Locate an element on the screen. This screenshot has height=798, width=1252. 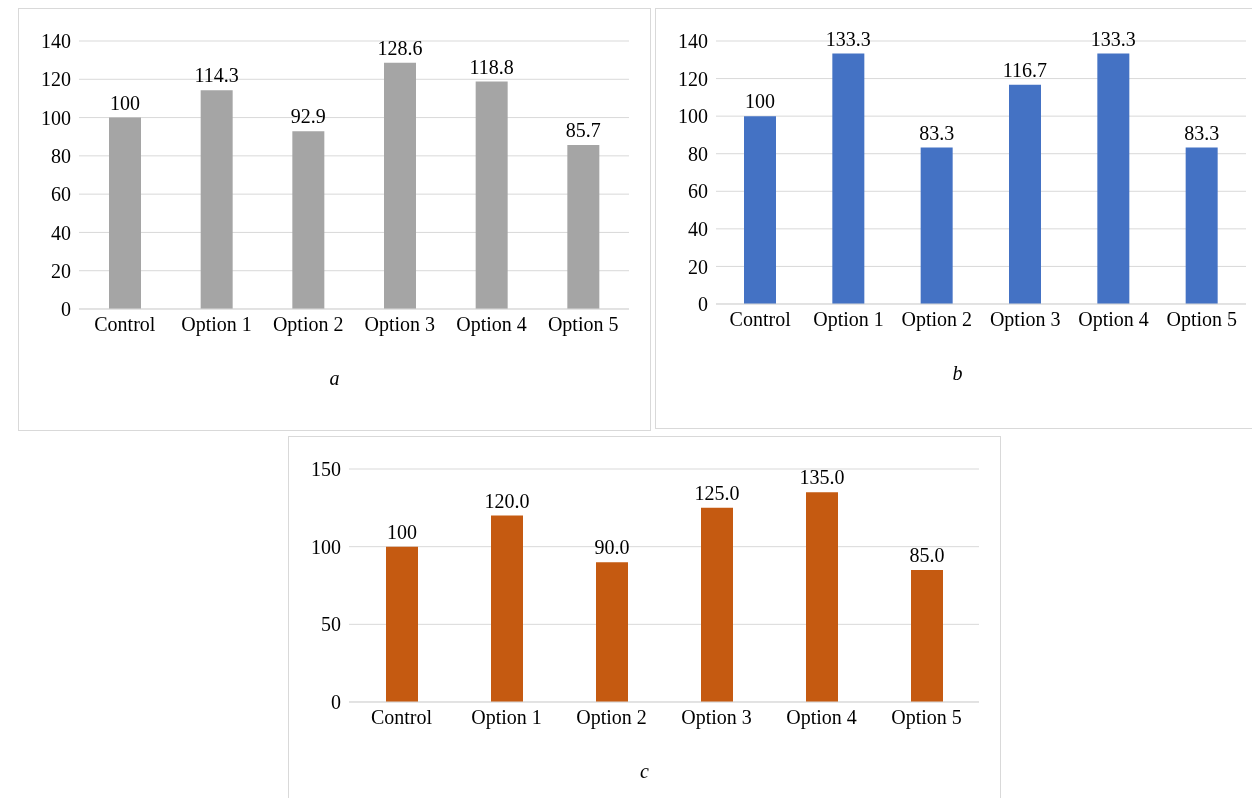
text: b is located at coordinates (957, 373).